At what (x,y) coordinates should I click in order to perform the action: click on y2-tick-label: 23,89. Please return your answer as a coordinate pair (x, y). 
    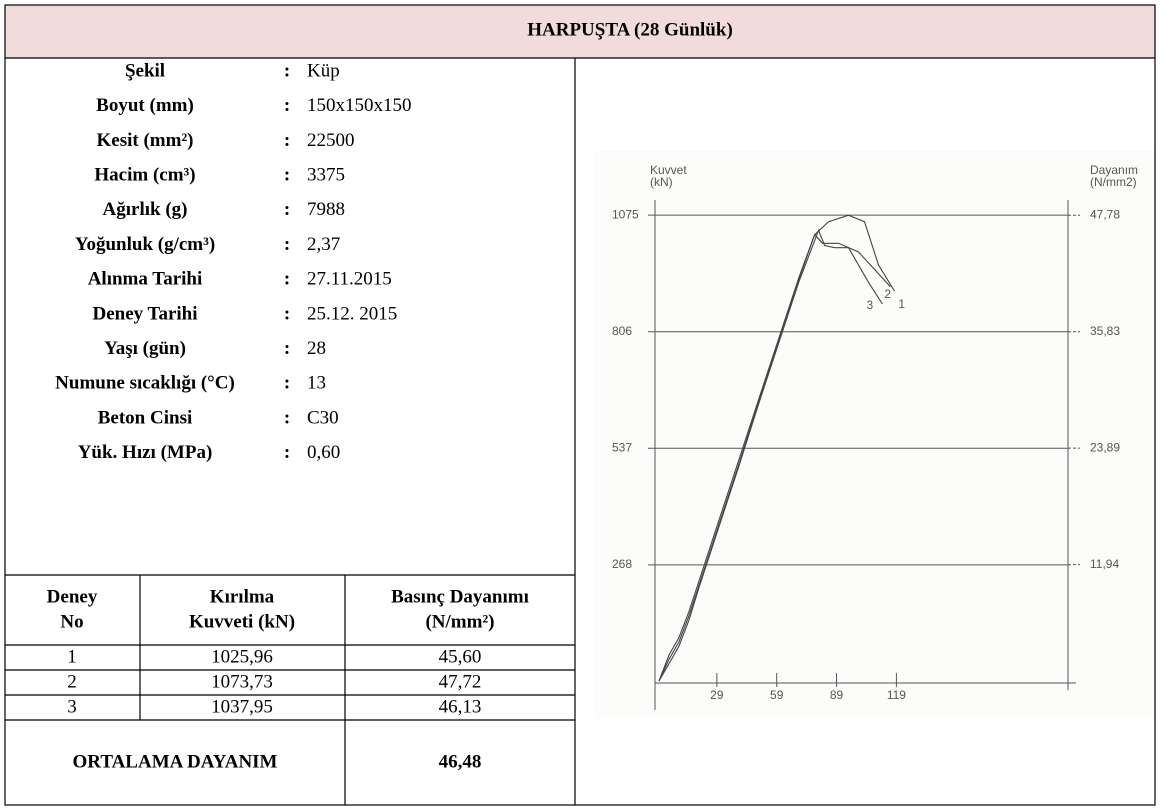
    Looking at the image, I should click on (1105, 447).